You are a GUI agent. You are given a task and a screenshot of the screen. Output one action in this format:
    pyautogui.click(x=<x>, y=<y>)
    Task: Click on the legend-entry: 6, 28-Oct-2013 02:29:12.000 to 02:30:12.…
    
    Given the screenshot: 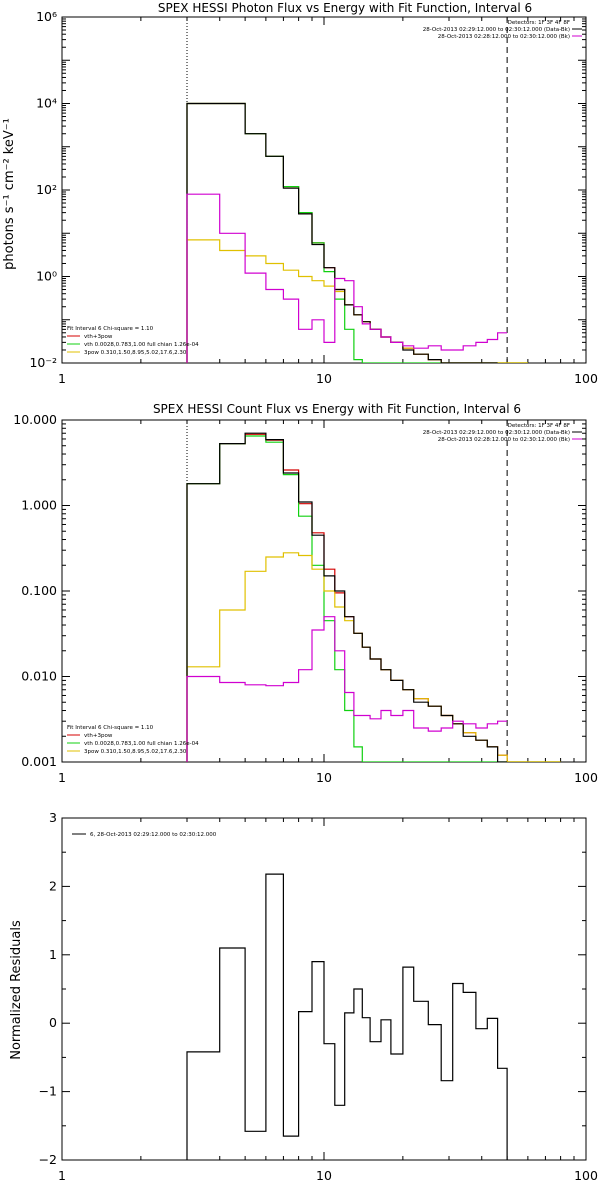 What is the action you would take?
    pyautogui.click(x=153, y=835)
    